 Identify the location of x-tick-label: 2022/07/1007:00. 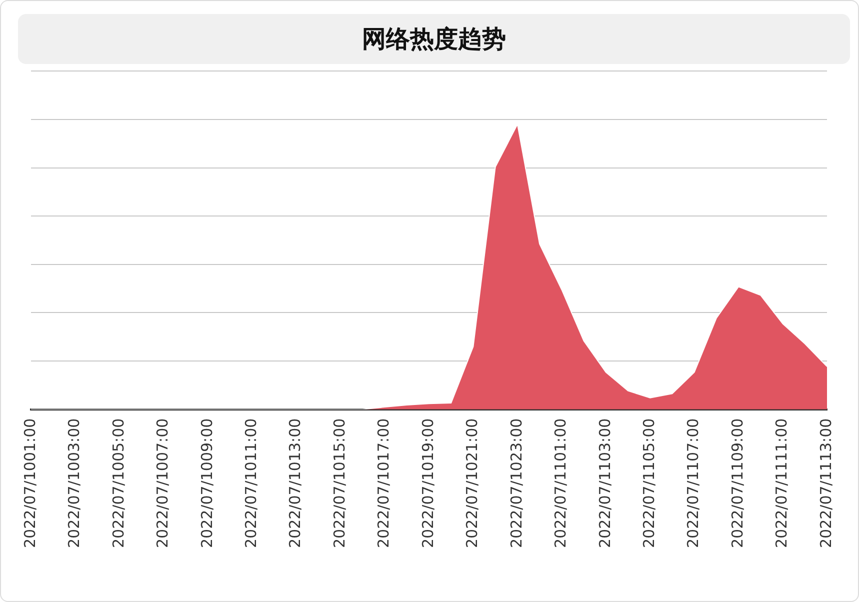
(163, 483).